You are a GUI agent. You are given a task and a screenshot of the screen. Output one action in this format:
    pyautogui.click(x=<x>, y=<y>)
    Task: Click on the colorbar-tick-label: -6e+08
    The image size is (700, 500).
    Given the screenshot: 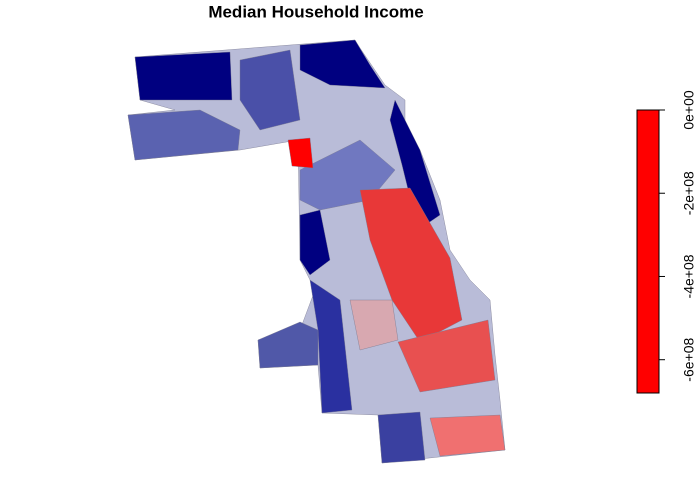 What is the action you would take?
    pyautogui.click(x=689, y=360)
    